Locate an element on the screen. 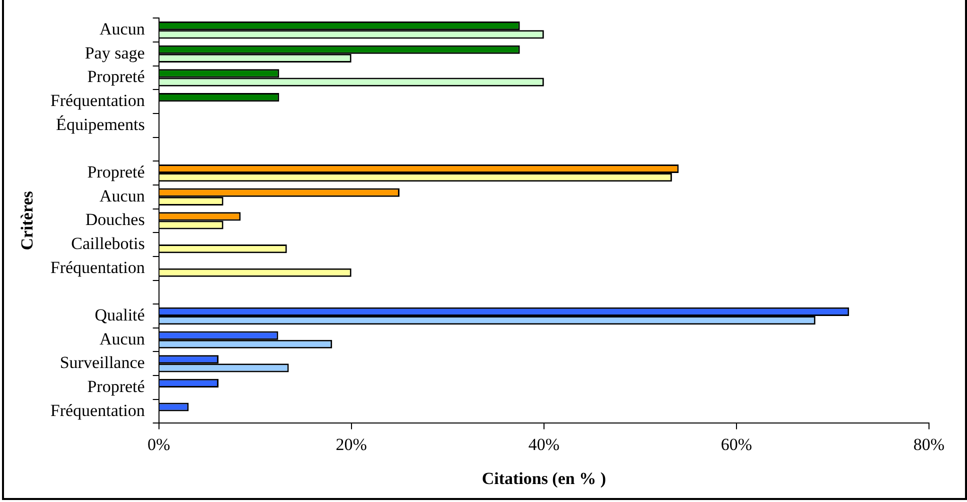  x-axis-title: Citations (en % ) is located at coordinates (544, 478).